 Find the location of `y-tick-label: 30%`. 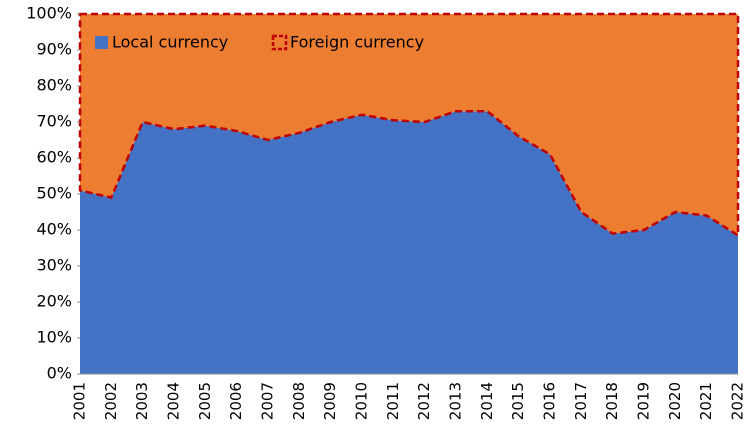

y-tick-label: 30% is located at coordinates (54, 265).